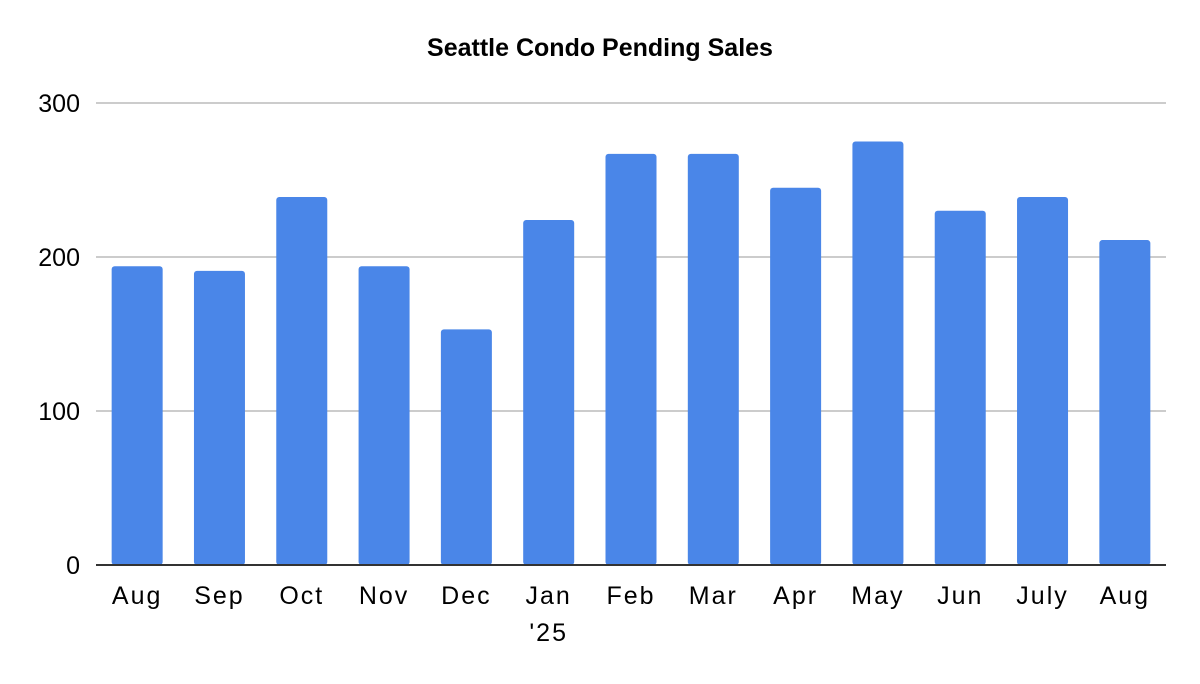 This screenshot has height=684, width=1200. Describe the element at coordinates (301, 596) in the screenshot. I see `x-tick-label: Oct` at that location.